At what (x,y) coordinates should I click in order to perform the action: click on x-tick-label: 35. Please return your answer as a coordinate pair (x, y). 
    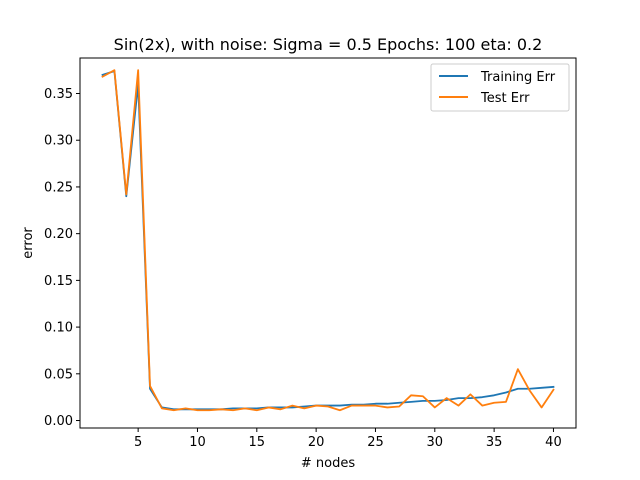
    Looking at the image, I should click on (494, 442).